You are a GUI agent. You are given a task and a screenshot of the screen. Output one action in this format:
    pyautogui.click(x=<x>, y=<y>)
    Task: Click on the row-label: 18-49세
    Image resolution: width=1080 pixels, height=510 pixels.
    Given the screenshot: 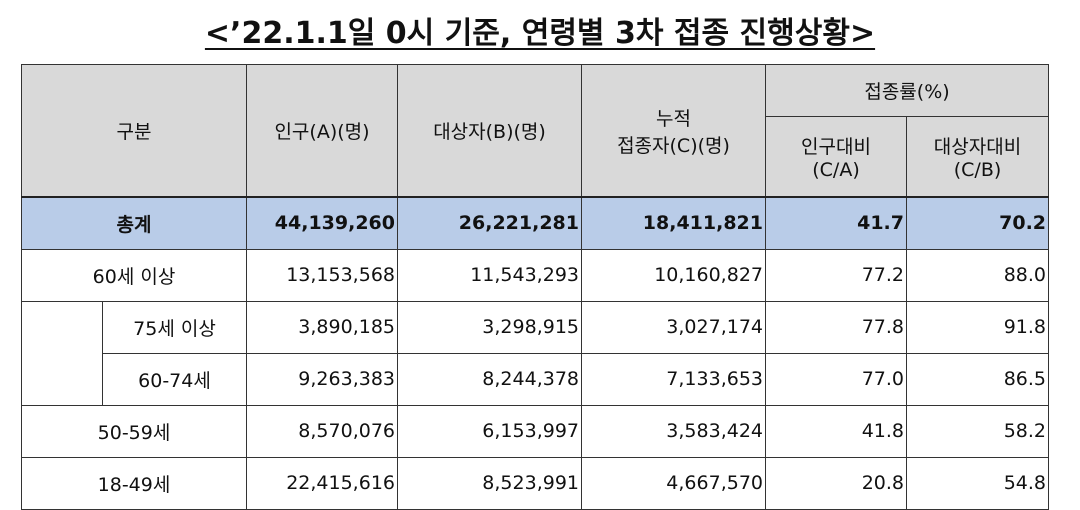 What is the action you would take?
    pyautogui.click(x=134, y=483)
    